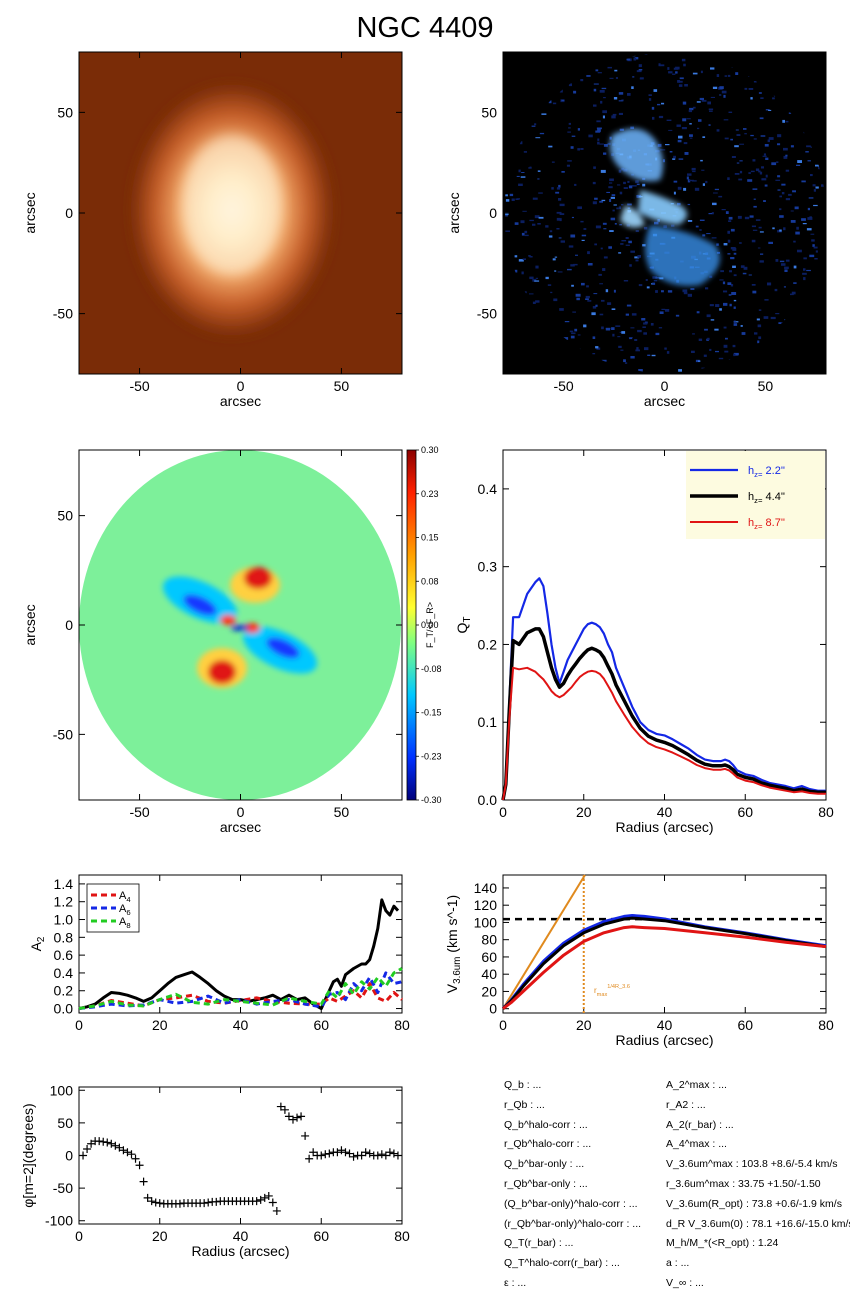  What do you see at coordinates (125, 923) in the screenshot?
I see `legend-entry: A8` at bounding box center [125, 923].